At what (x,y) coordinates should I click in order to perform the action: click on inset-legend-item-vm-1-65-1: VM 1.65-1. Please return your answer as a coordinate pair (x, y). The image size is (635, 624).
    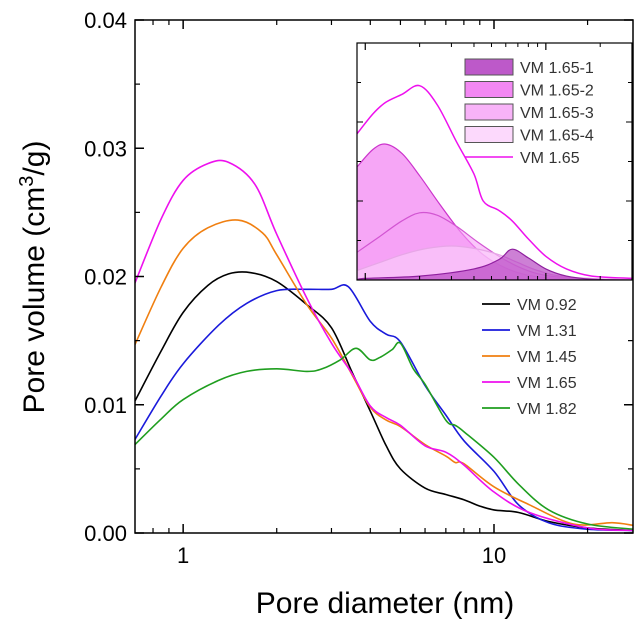
    Looking at the image, I should click on (529, 67).